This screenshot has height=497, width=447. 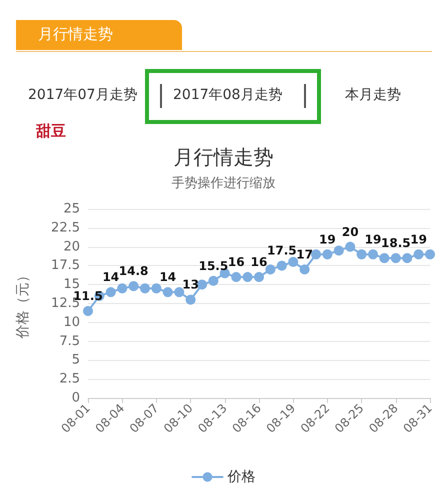 What do you see at coordinates (69, 379) in the screenshot?
I see `y-tick-label: 2.5` at bounding box center [69, 379].